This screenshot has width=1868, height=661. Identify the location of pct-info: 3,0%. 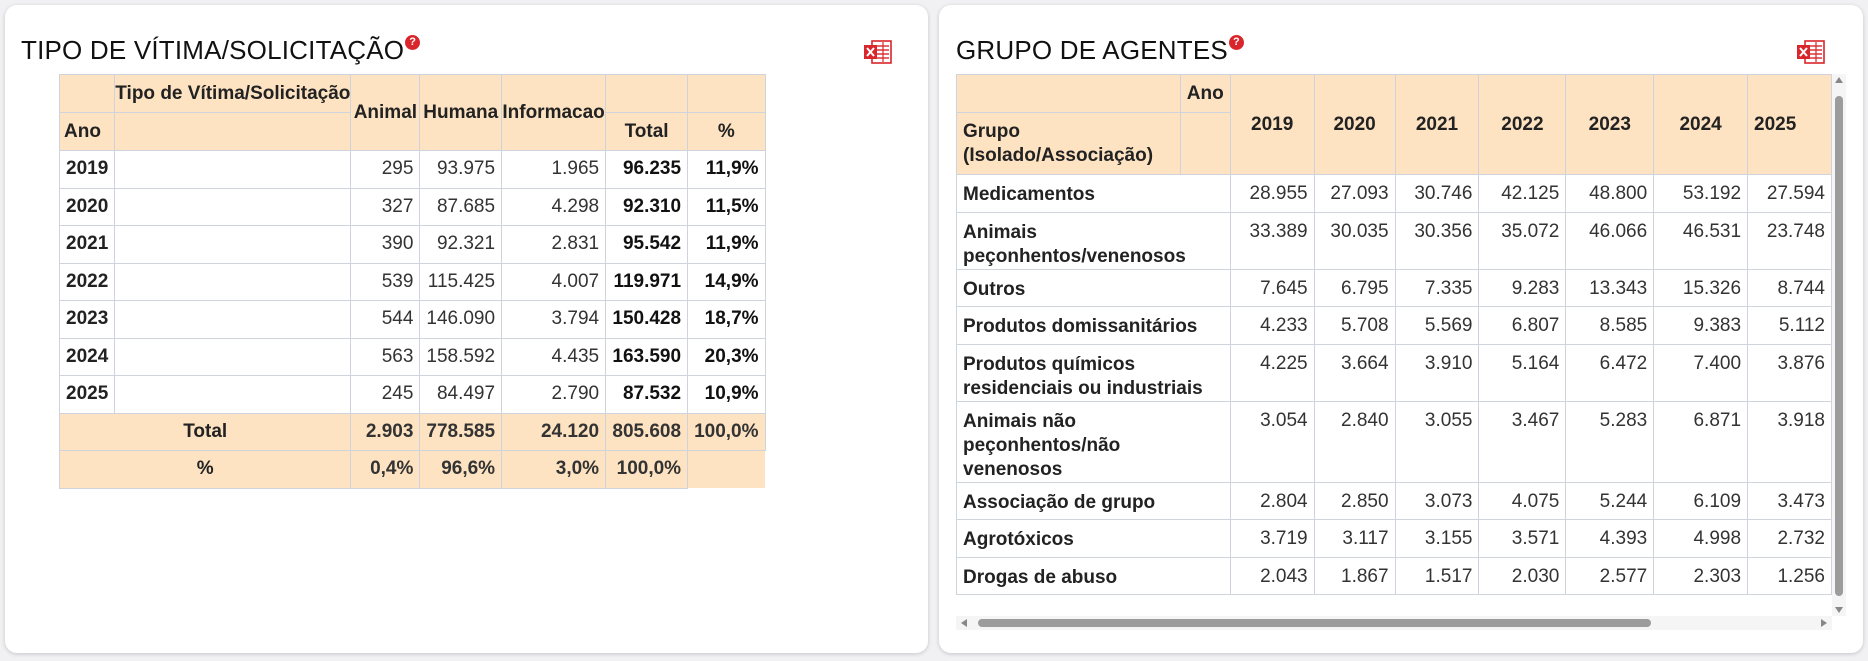
(554, 469).